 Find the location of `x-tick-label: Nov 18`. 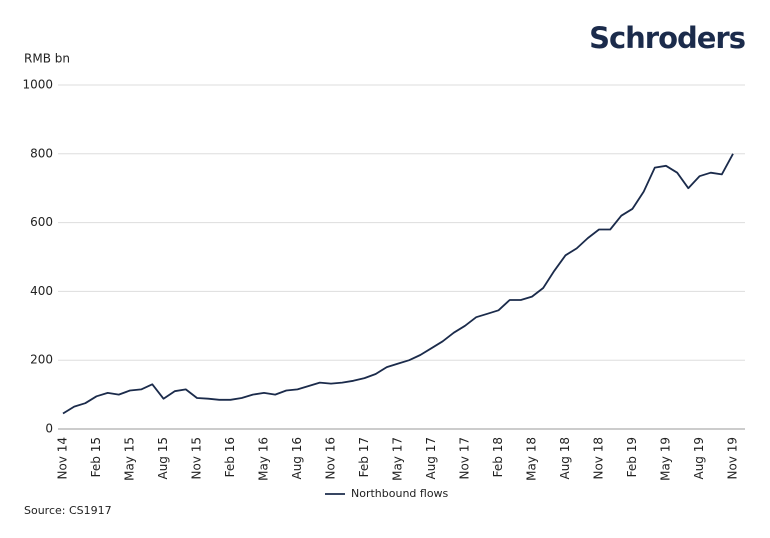

x-tick-label: Nov 18 is located at coordinates (599, 458).